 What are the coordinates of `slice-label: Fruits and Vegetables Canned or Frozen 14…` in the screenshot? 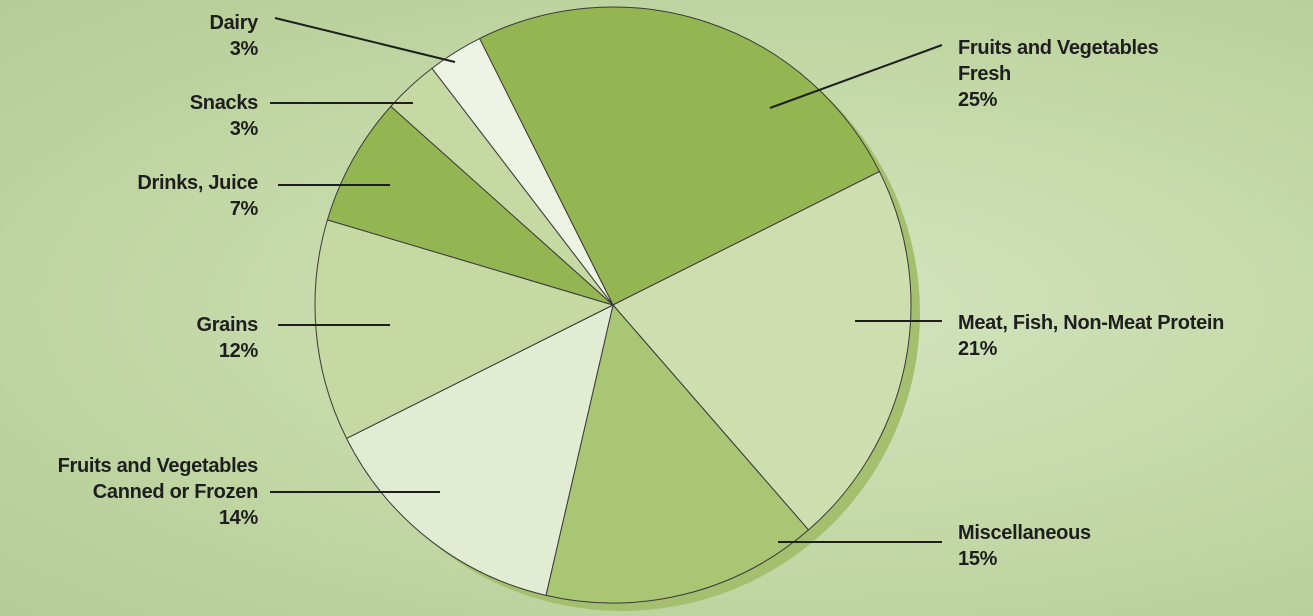 It's located at (158, 492).